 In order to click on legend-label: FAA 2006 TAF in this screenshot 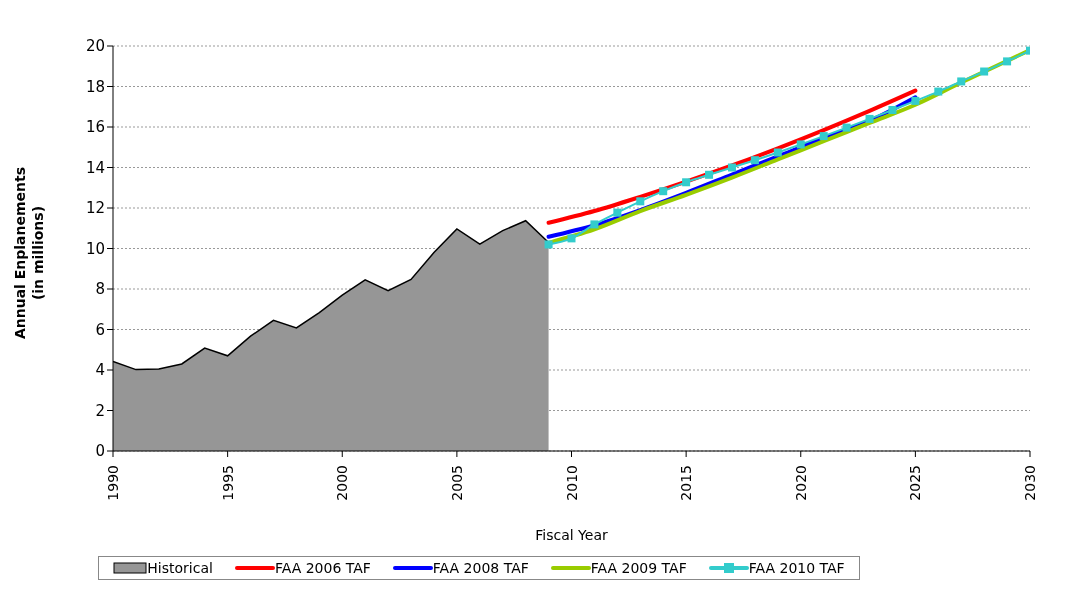, I will do `click(322, 568)`.